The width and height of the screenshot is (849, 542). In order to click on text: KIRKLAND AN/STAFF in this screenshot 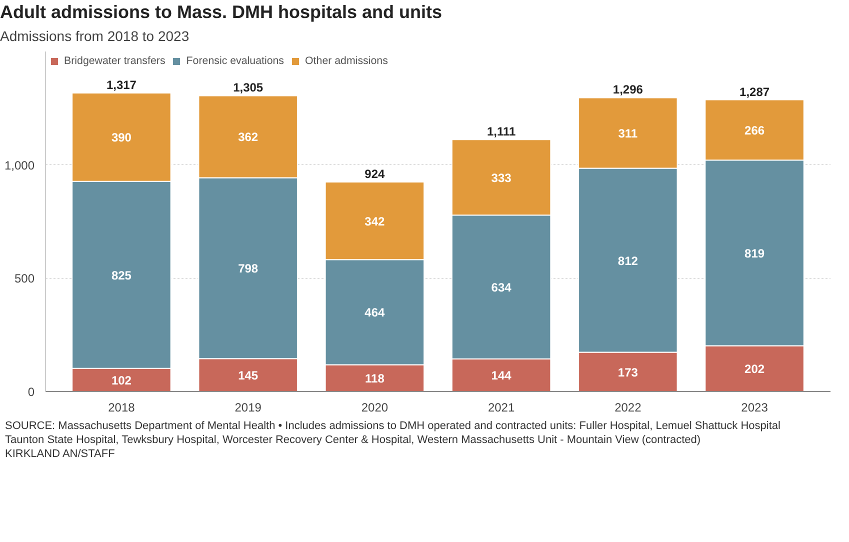, I will do `click(60, 454)`.